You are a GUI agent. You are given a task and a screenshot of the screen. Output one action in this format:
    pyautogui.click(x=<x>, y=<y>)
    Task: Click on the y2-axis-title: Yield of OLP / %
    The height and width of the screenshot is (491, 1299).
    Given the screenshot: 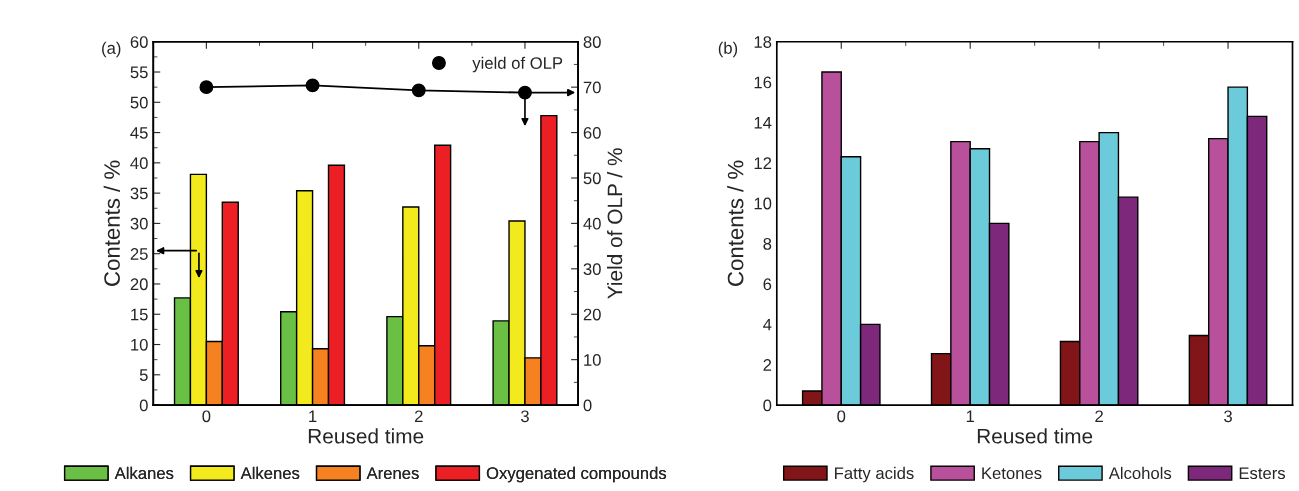 What is the action you would take?
    pyautogui.click(x=615, y=223)
    